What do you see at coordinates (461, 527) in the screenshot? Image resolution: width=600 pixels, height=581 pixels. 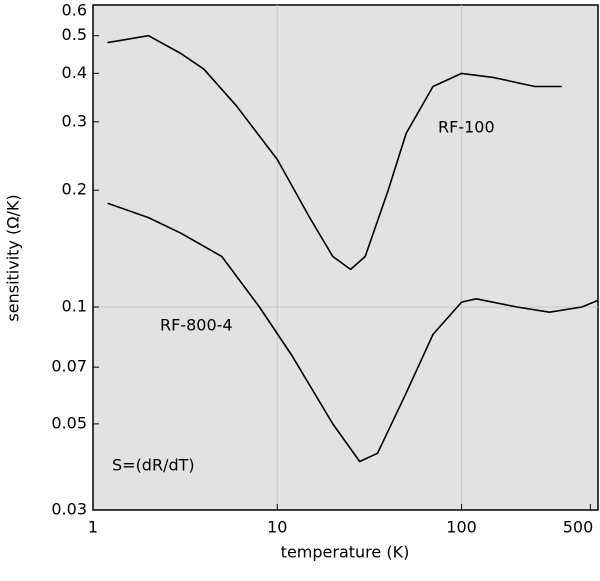 I see `x-tick-label: 100` at bounding box center [461, 527].